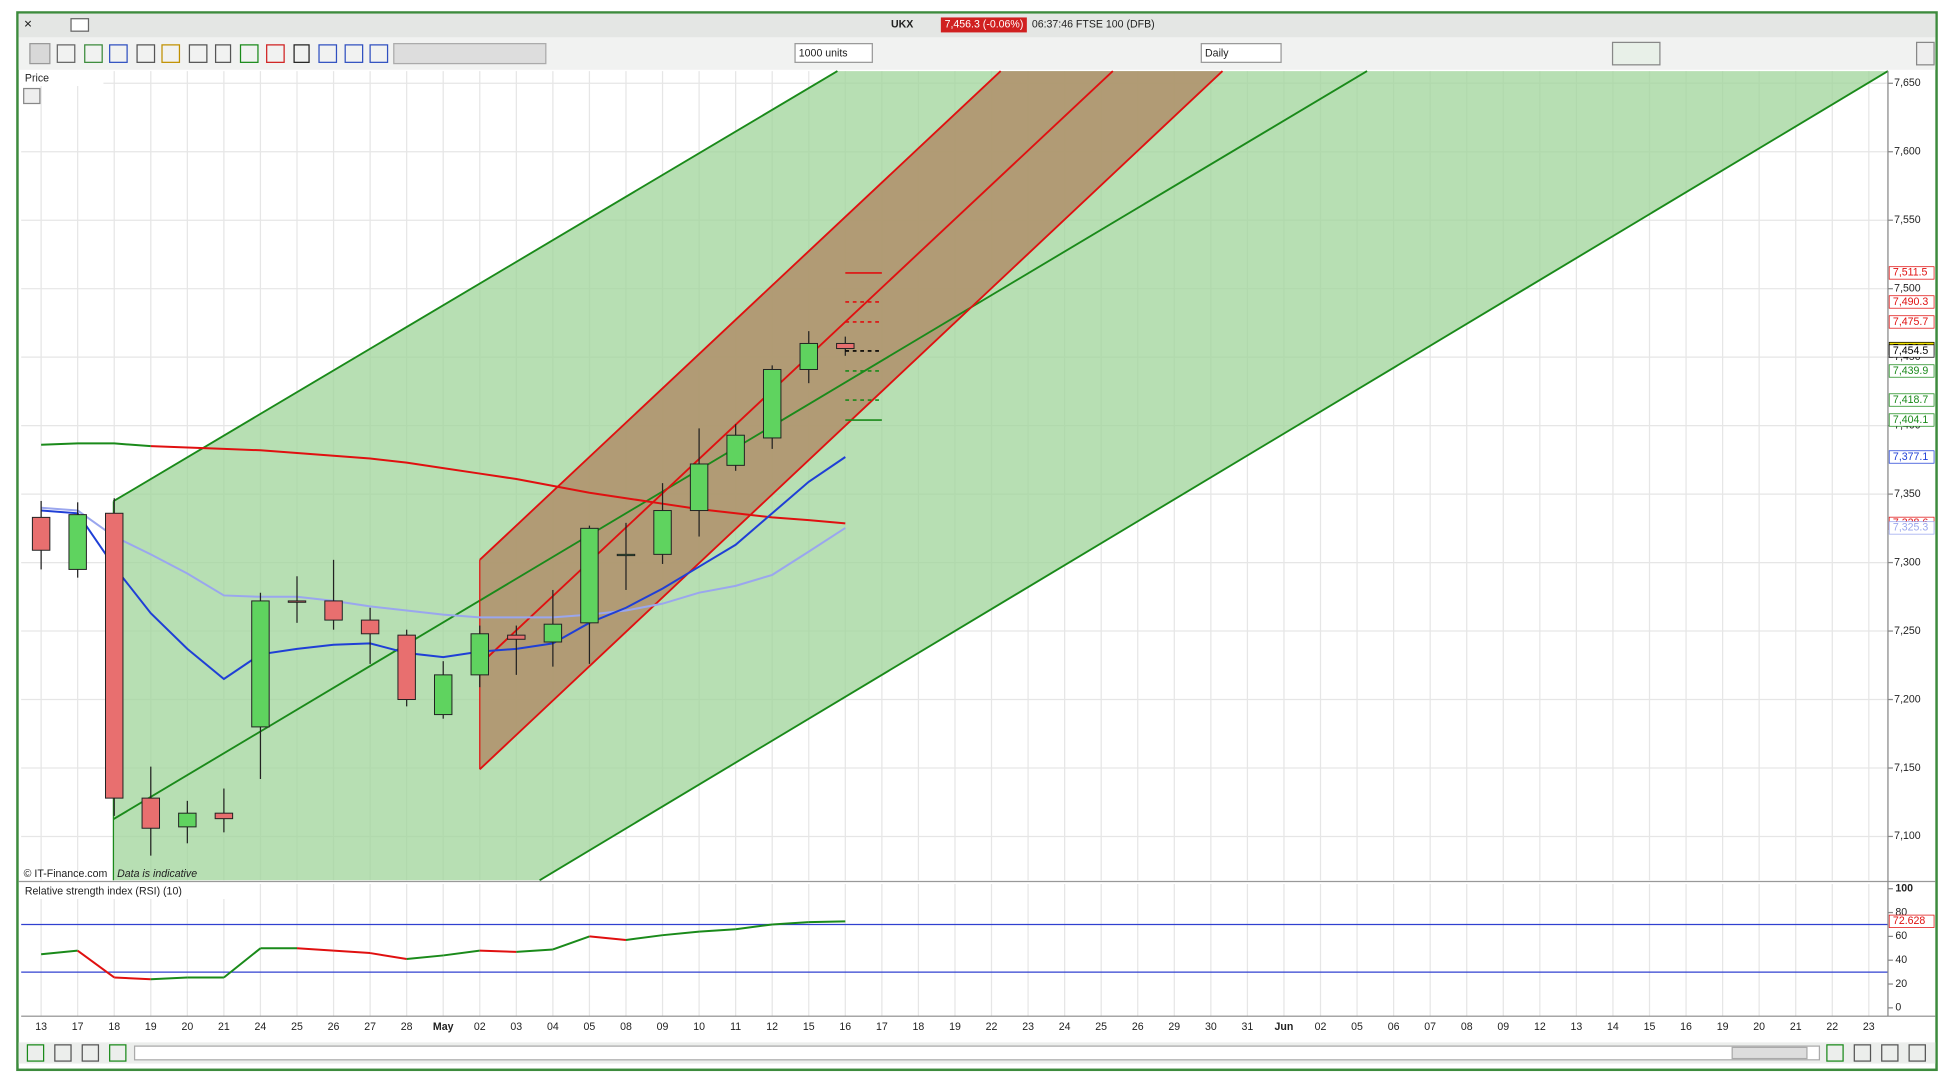 The image size is (1954, 1091). What do you see at coordinates (28, 25) in the screenshot?
I see `close-button: ✕` at bounding box center [28, 25].